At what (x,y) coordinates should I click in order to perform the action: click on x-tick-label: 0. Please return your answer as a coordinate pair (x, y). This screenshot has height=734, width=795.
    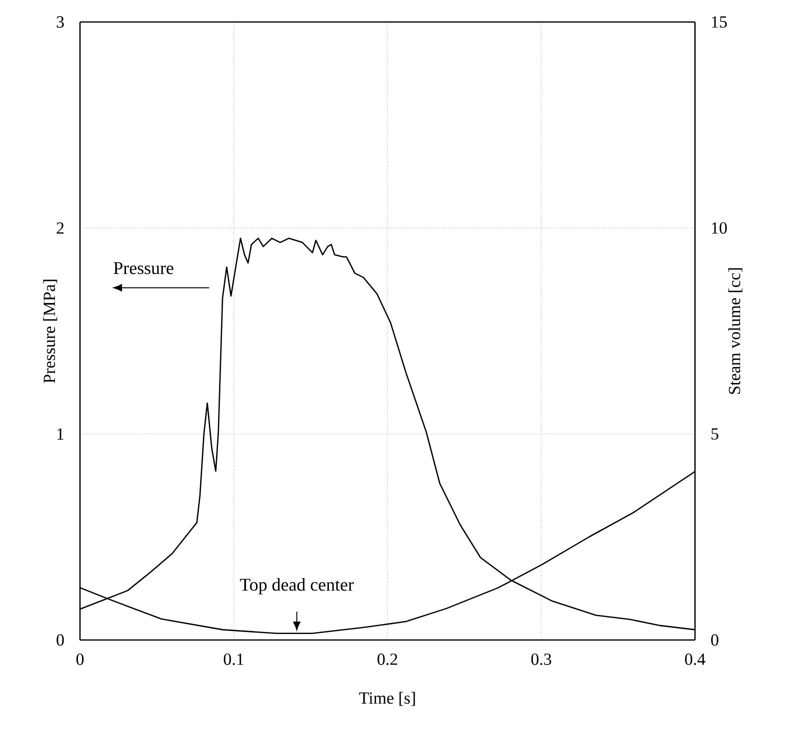
    Looking at the image, I should click on (80, 659).